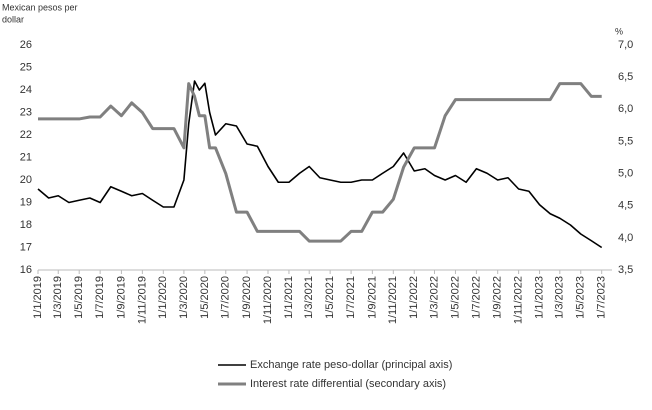  Describe the element at coordinates (26, 270) in the screenshot. I see `y-tick-label: 16` at that location.